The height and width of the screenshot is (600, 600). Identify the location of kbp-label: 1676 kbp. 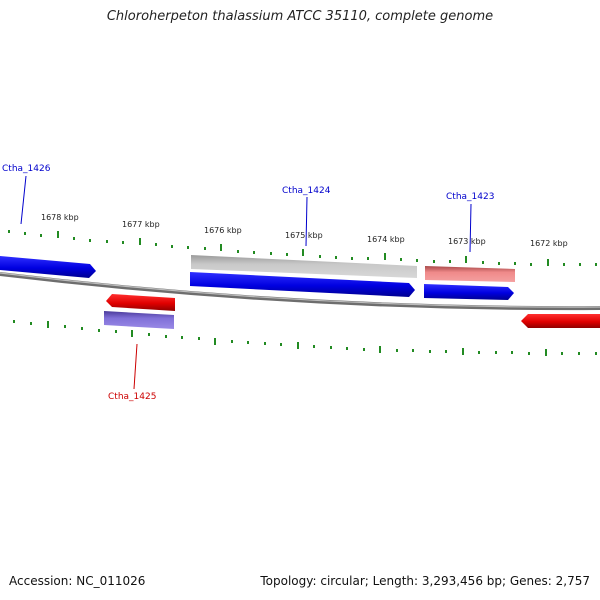
(223, 230).